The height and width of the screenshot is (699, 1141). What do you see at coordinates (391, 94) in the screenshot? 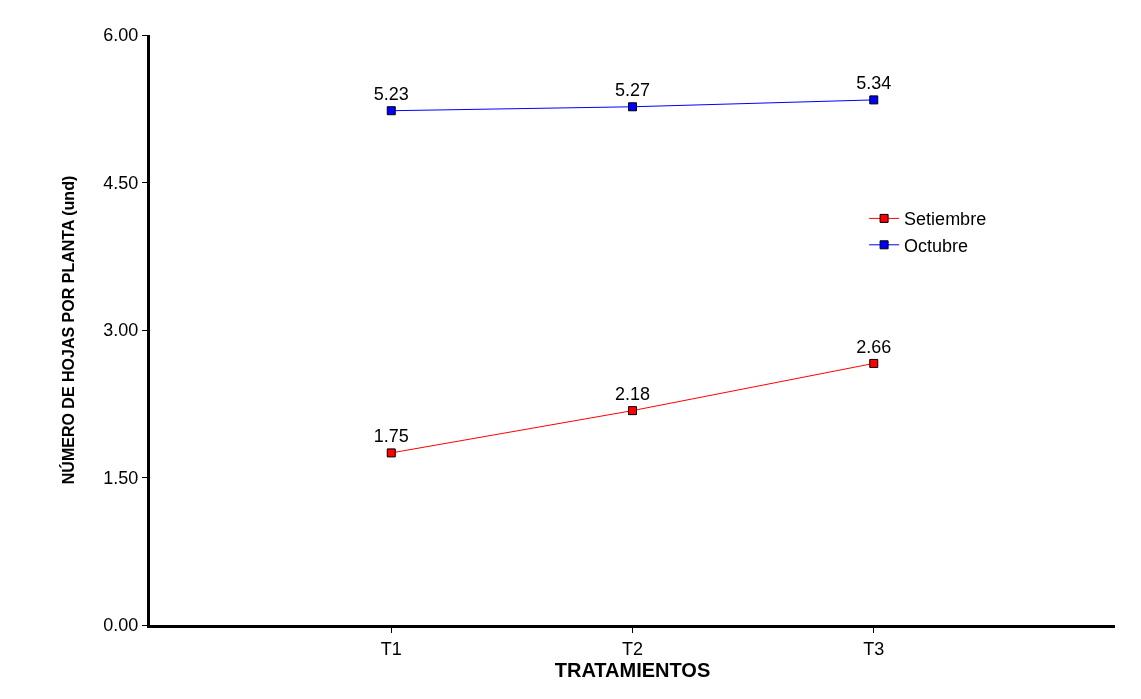
I see `data-label: 5.23` at bounding box center [391, 94].